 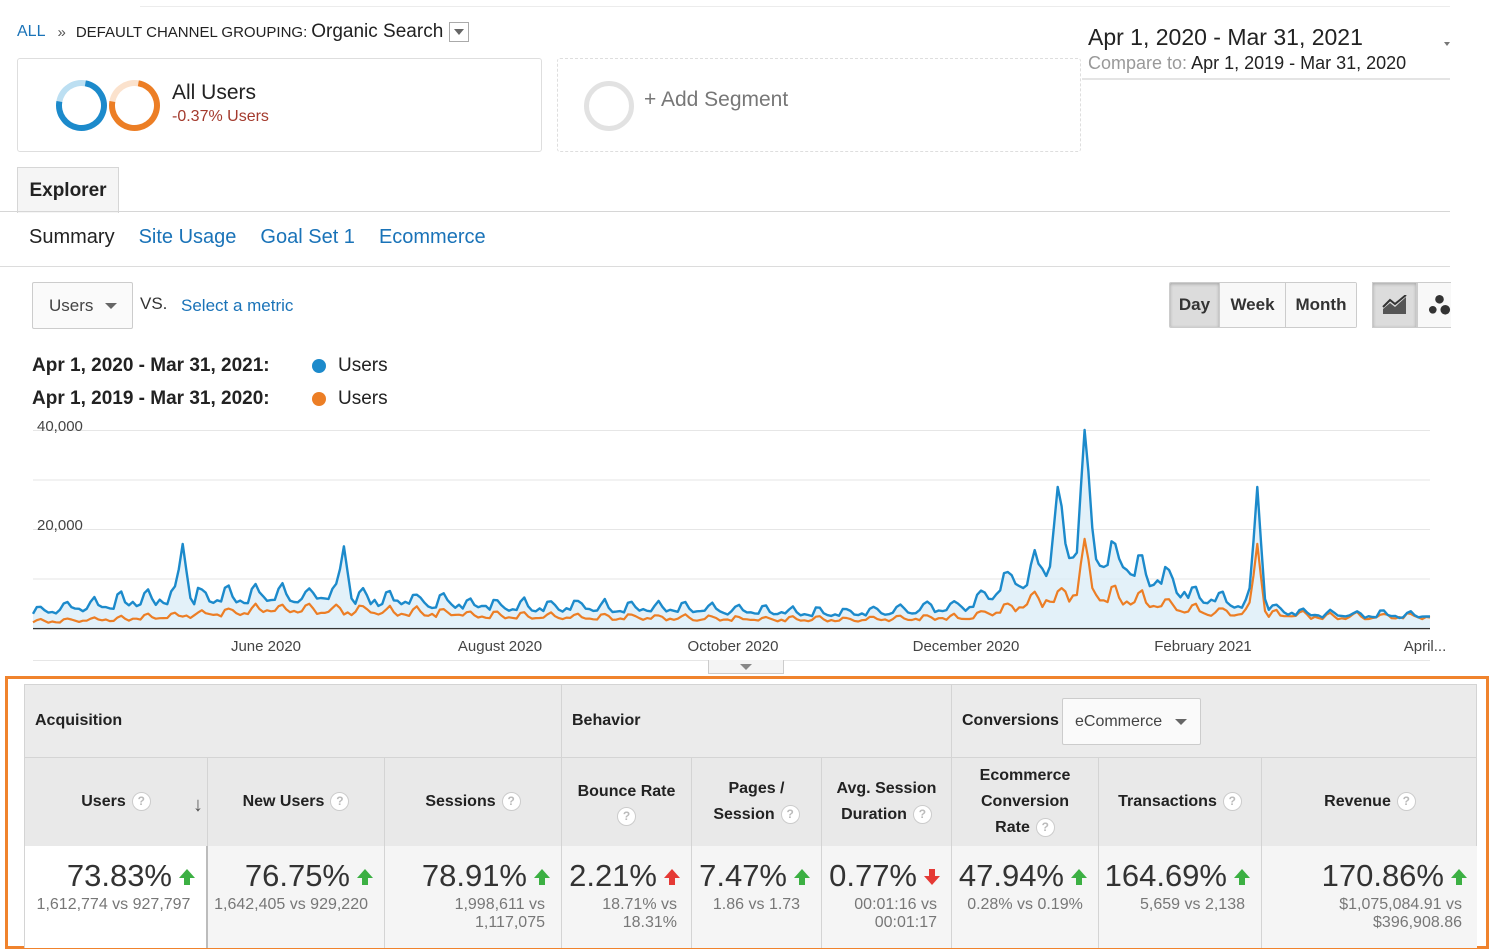 I want to click on metric-new-users-comparison: 1,642,405 vs 929,220, so click(x=291, y=904).